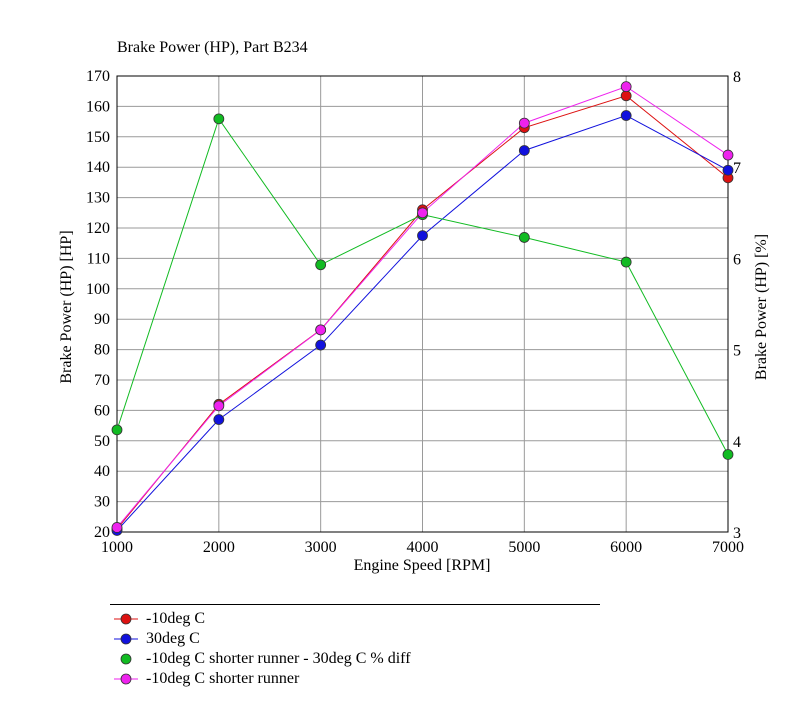 The image size is (800, 707). I want to click on y-tick-label: 160, so click(98, 106).